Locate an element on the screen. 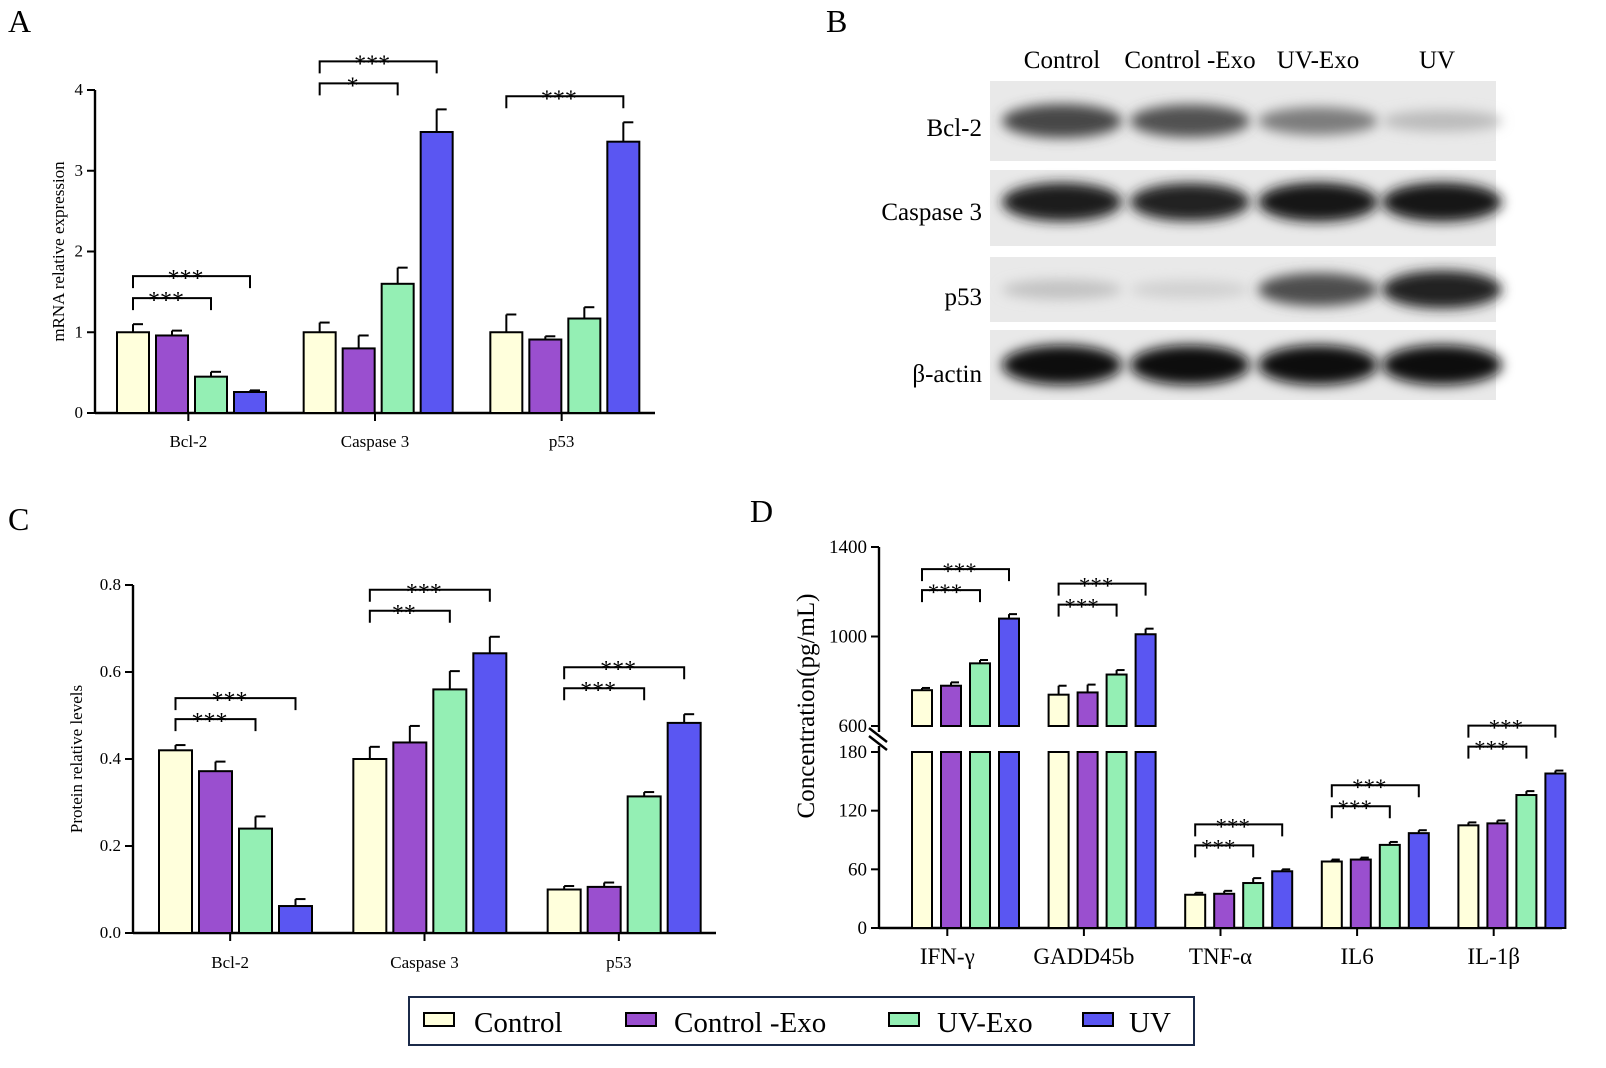  bar-control-exo-upper is located at coordinates (951, 705).